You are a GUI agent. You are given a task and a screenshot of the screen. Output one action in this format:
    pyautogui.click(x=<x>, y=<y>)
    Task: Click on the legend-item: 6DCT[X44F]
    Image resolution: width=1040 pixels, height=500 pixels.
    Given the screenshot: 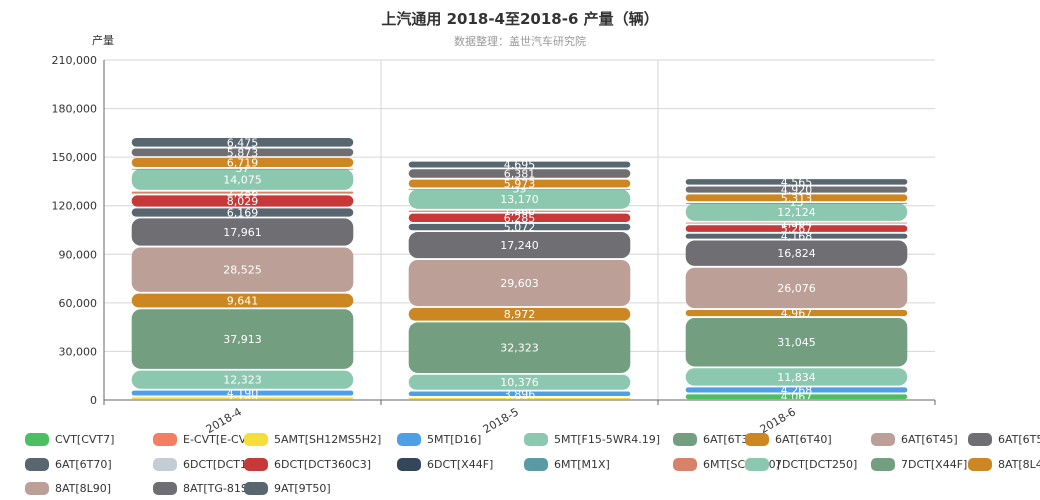 What is the action you would take?
    pyautogui.click(x=445, y=464)
    